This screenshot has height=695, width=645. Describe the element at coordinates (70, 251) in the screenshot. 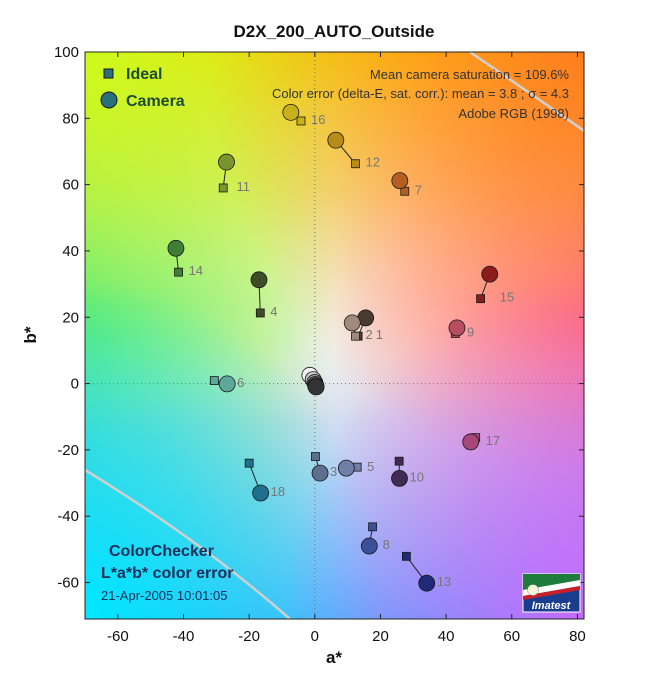

I see `y-tick-label: 40` at that location.